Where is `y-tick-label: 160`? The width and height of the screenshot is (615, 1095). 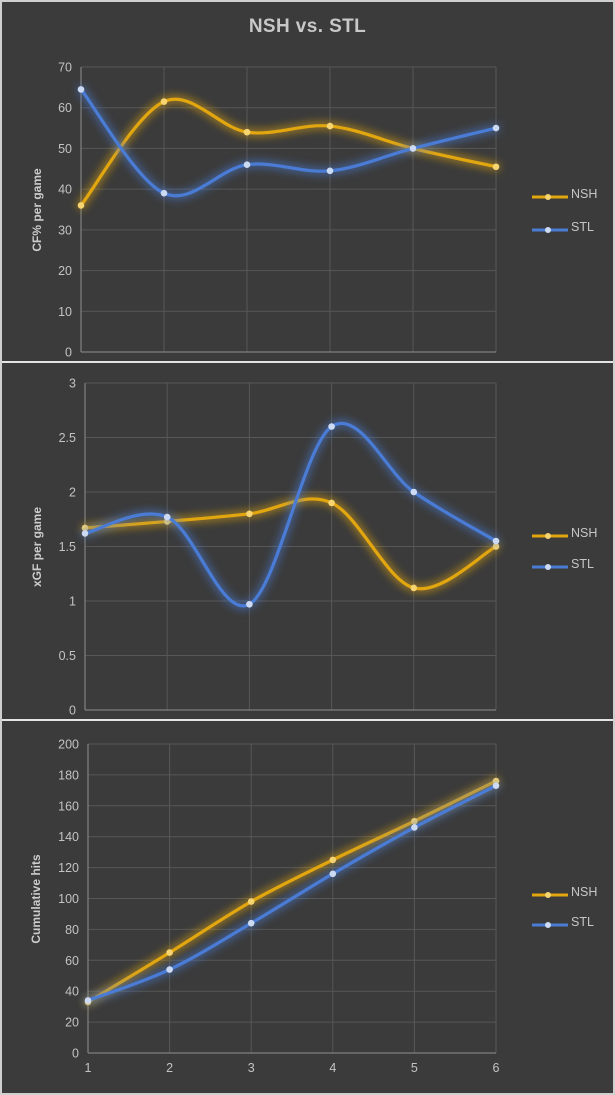 y-tick-label: 160 is located at coordinates (68, 806).